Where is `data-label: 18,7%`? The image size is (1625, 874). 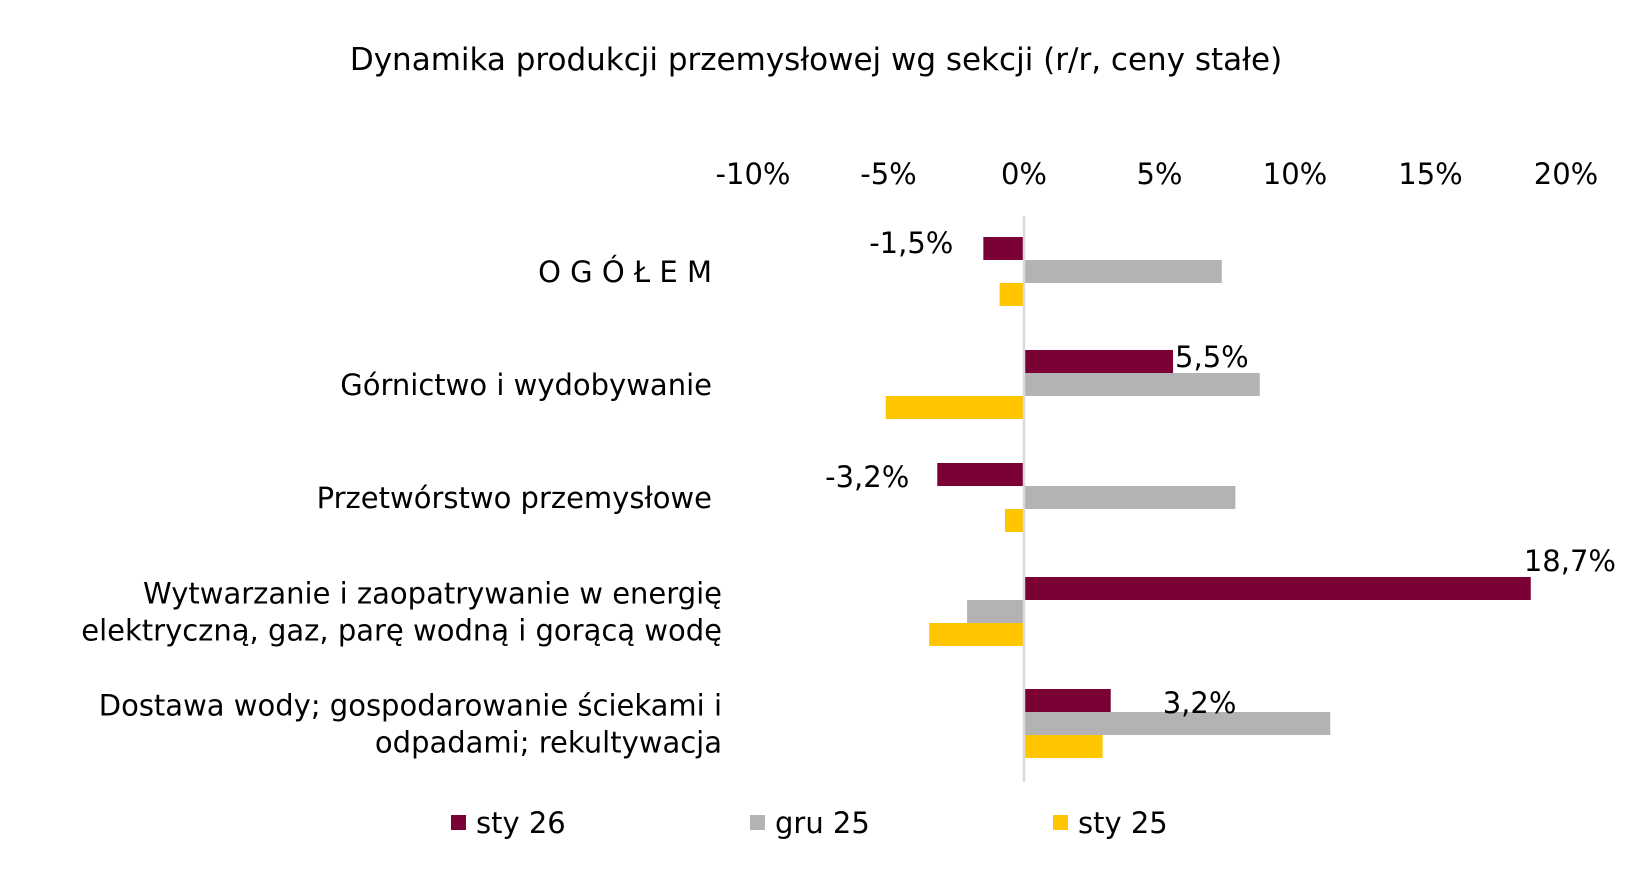 data-label: 18,7% is located at coordinates (1570, 561).